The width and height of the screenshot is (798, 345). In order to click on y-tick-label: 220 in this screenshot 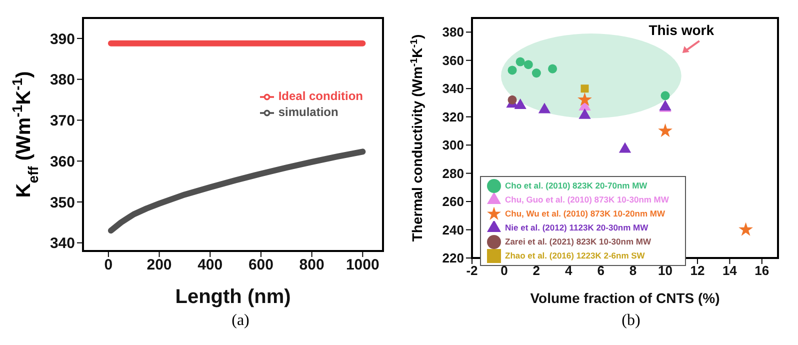, I will do `click(453, 258)`.